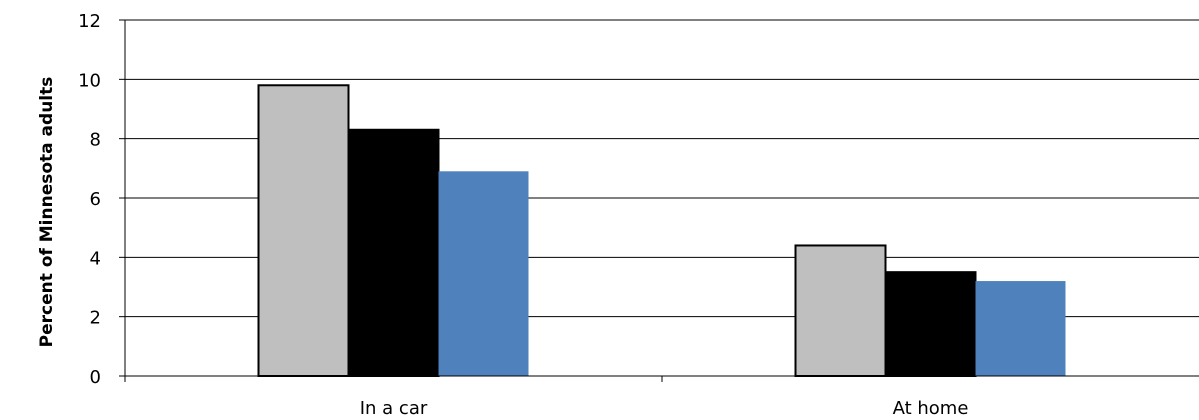  I want to click on y-tick-label: 2, so click(95, 318).